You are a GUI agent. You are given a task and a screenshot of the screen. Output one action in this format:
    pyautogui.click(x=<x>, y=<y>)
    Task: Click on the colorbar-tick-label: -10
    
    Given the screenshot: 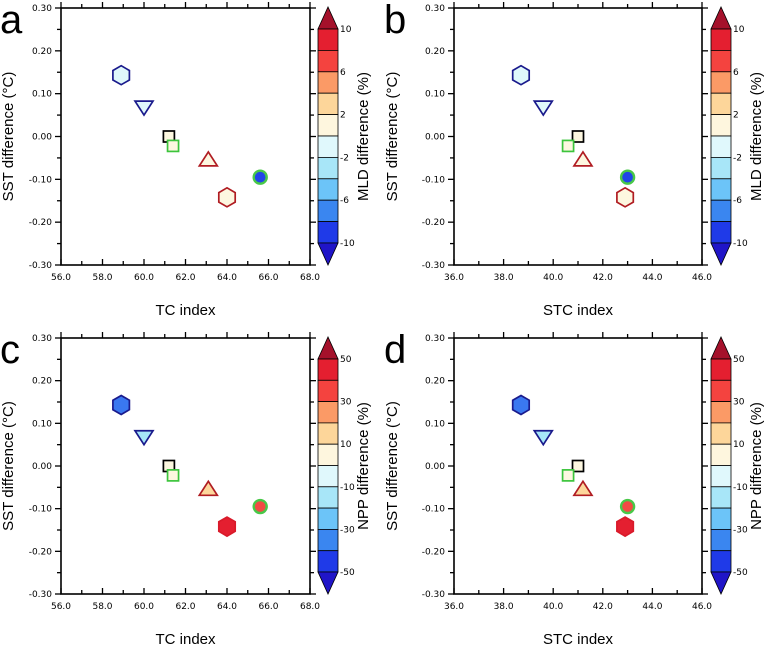 What is the action you would take?
    pyautogui.click(x=740, y=488)
    